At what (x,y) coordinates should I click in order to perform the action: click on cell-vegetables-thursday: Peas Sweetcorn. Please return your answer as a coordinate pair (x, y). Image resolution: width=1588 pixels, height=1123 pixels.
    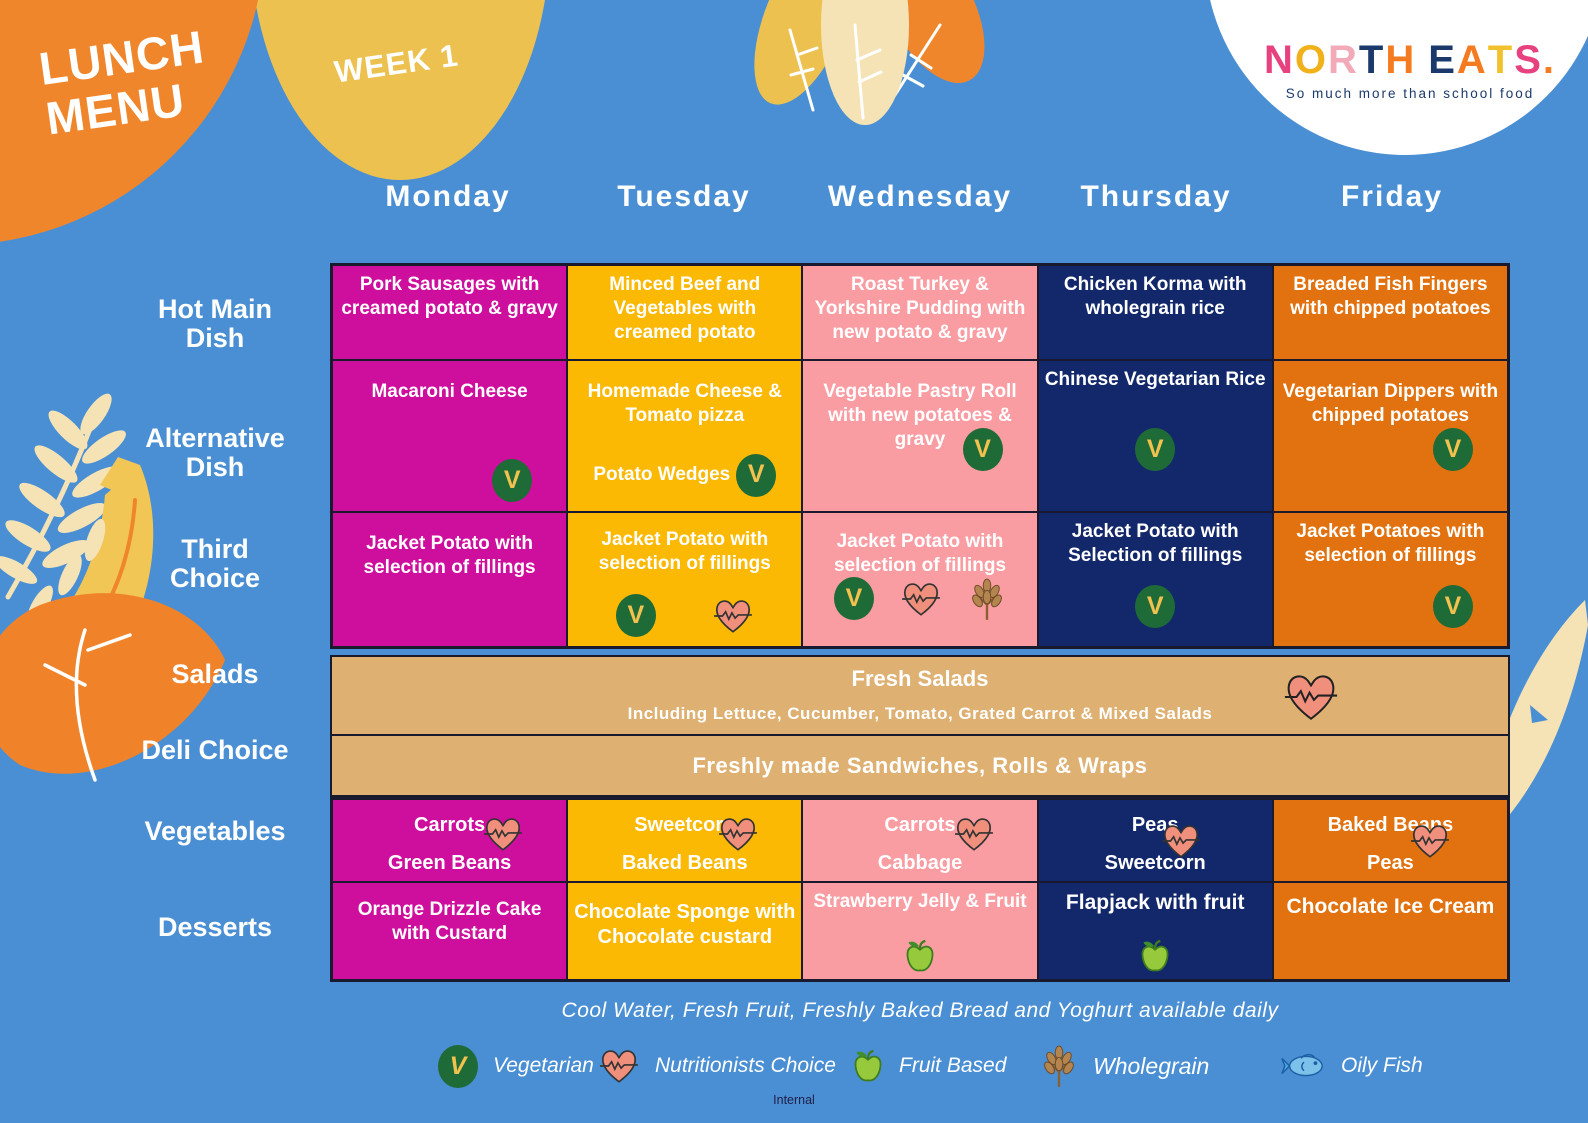
    Looking at the image, I should click on (1155, 840).